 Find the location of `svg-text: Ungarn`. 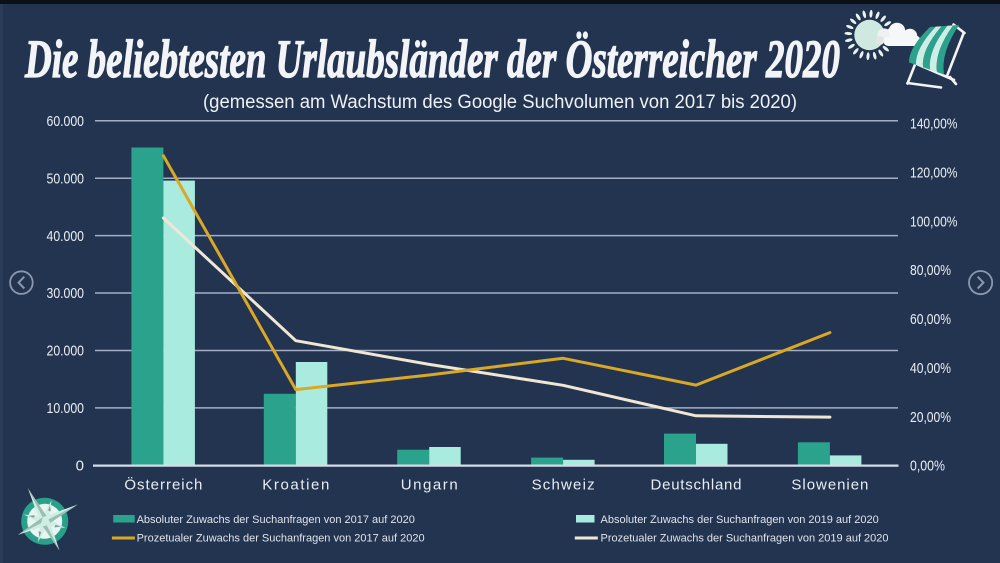

svg-text: Ungarn is located at coordinates (429, 485).